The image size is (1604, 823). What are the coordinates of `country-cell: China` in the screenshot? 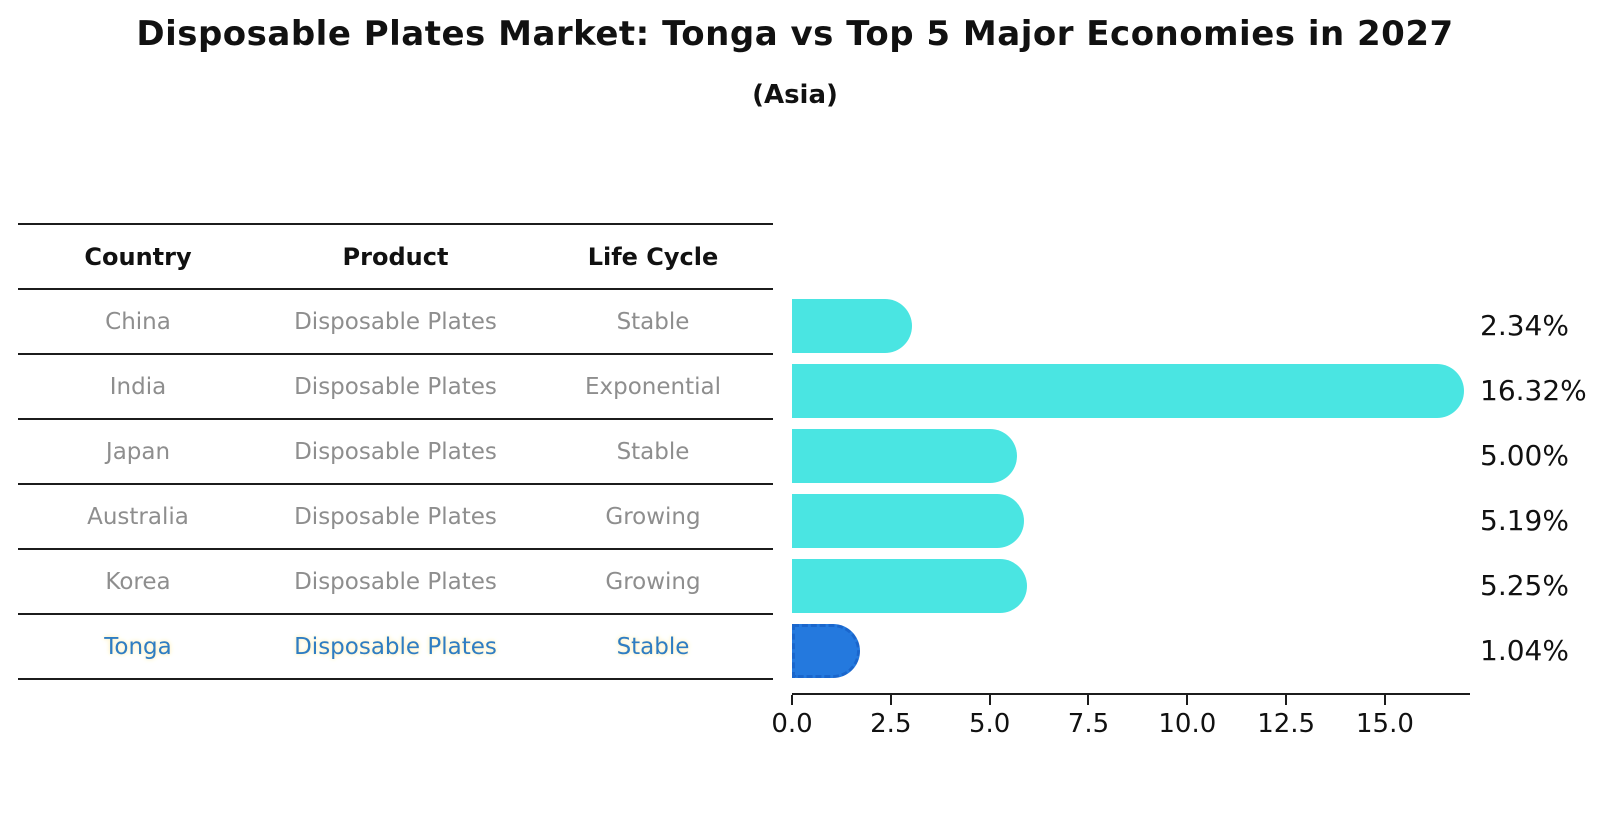 It's located at (138, 321).